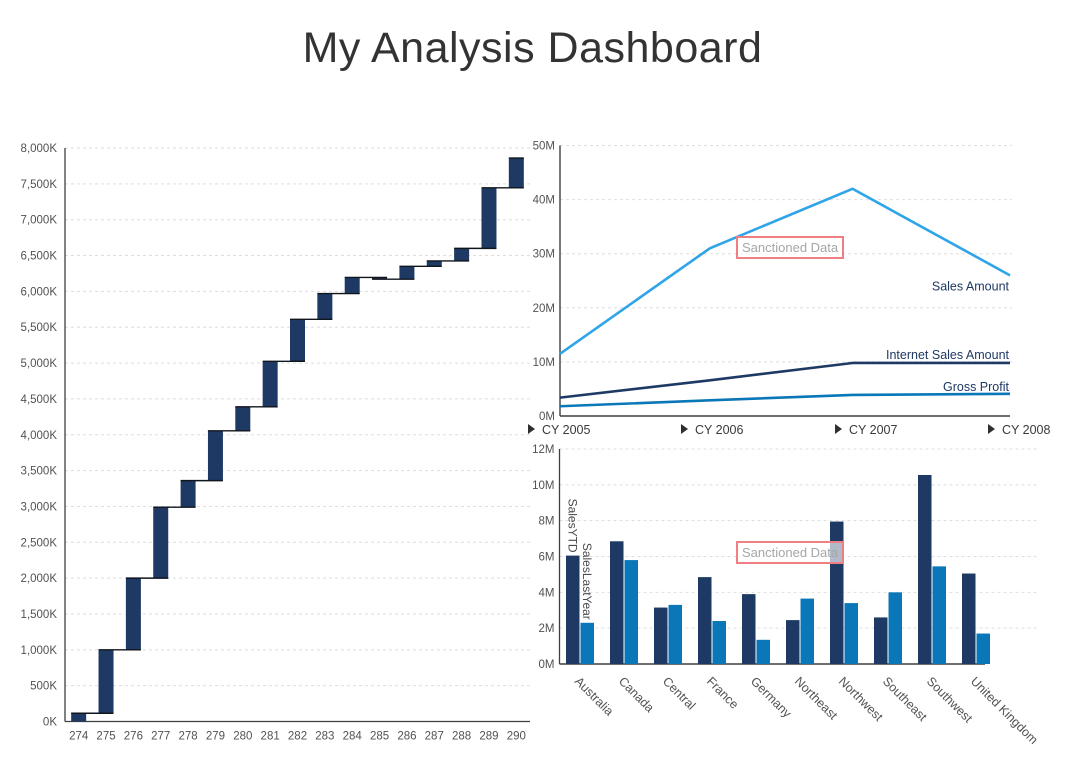 This screenshot has height=762, width=1065. What do you see at coordinates (43, 687) in the screenshot?
I see `y-tick-label: 500K` at bounding box center [43, 687].